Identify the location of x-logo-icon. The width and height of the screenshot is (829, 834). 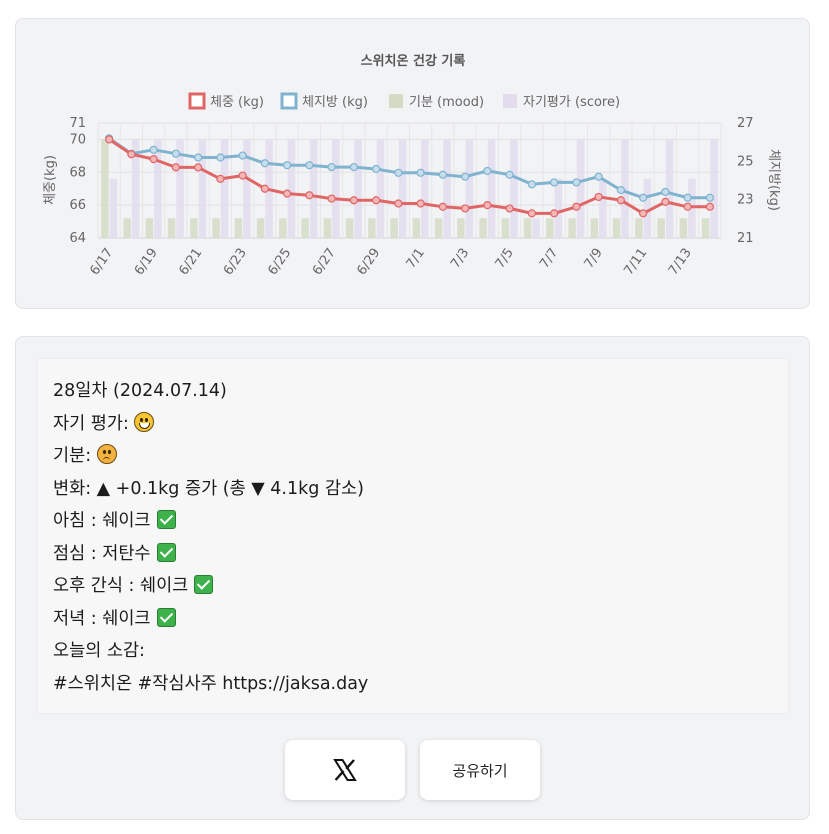
(345, 770).